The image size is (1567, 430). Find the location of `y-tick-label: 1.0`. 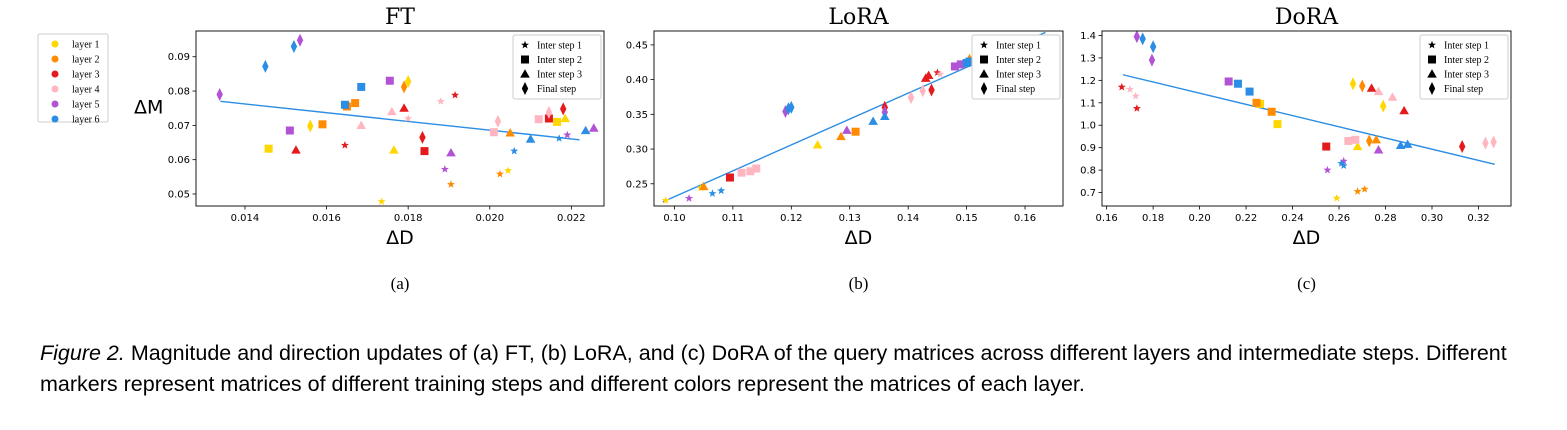

y-tick-label: 1.0 is located at coordinates (1088, 126).